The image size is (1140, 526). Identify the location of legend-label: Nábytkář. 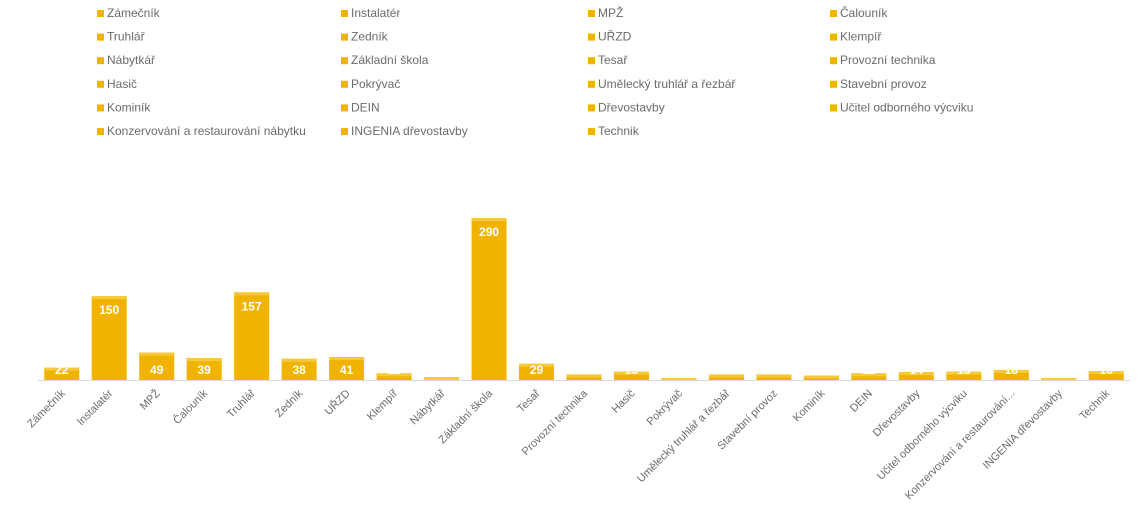
(131, 60).